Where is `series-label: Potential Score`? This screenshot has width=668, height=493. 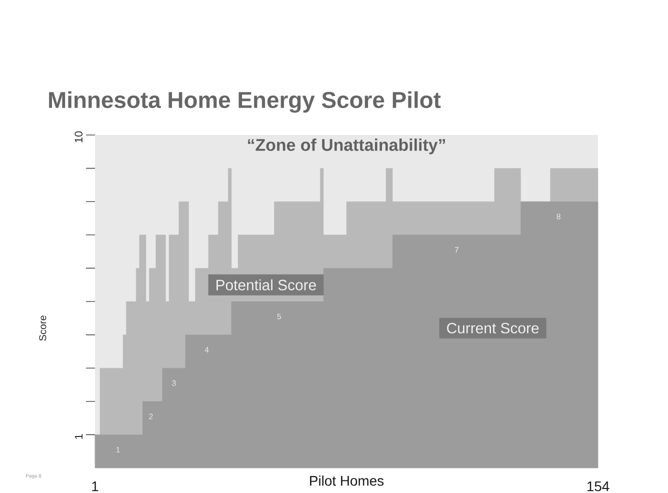
series-label: Potential Score is located at coordinates (266, 284).